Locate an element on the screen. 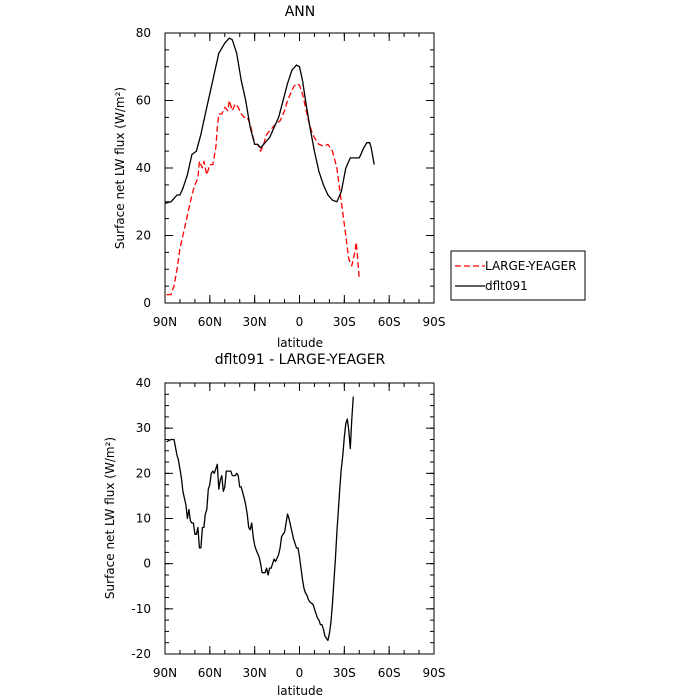 The image size is (700, 700). top-x-tick-label: 0 is located at coordinates (300, 322).